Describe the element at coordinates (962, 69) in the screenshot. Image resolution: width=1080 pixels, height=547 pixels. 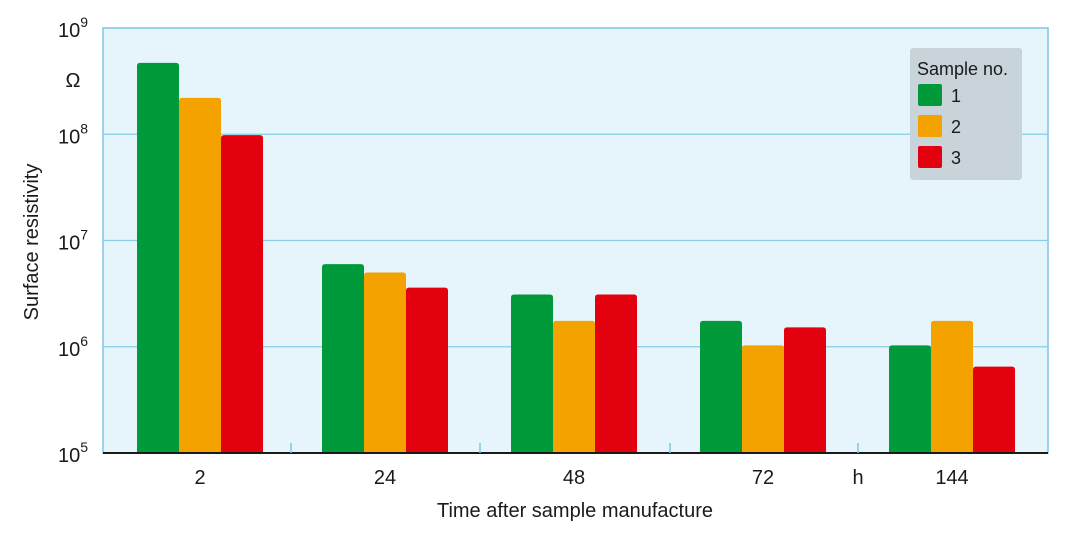
I see `legend-title: Sample no.` at that location.